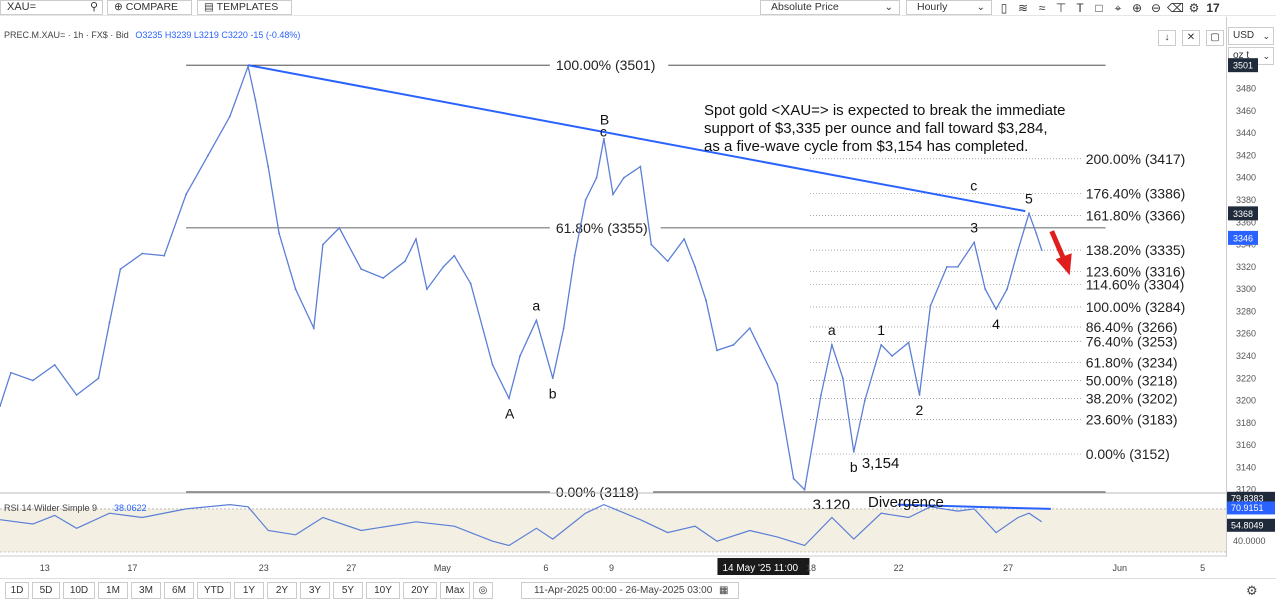 The image size is (1276, 601). Describe the element at coordinates (348, 590) in the screenshot. I see `range-button-5y: 5Y` at that location.